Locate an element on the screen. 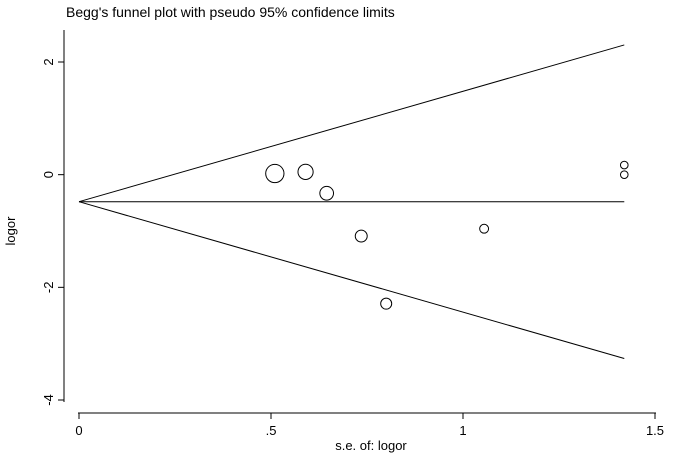 This screenshot has width=673, height=463. x-tick-label: 1.5 is located at coordinates (655, 430).